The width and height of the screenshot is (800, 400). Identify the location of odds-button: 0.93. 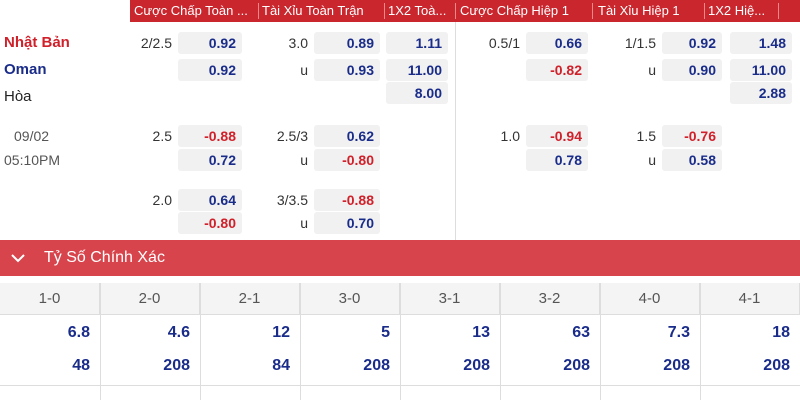
(347, 70).